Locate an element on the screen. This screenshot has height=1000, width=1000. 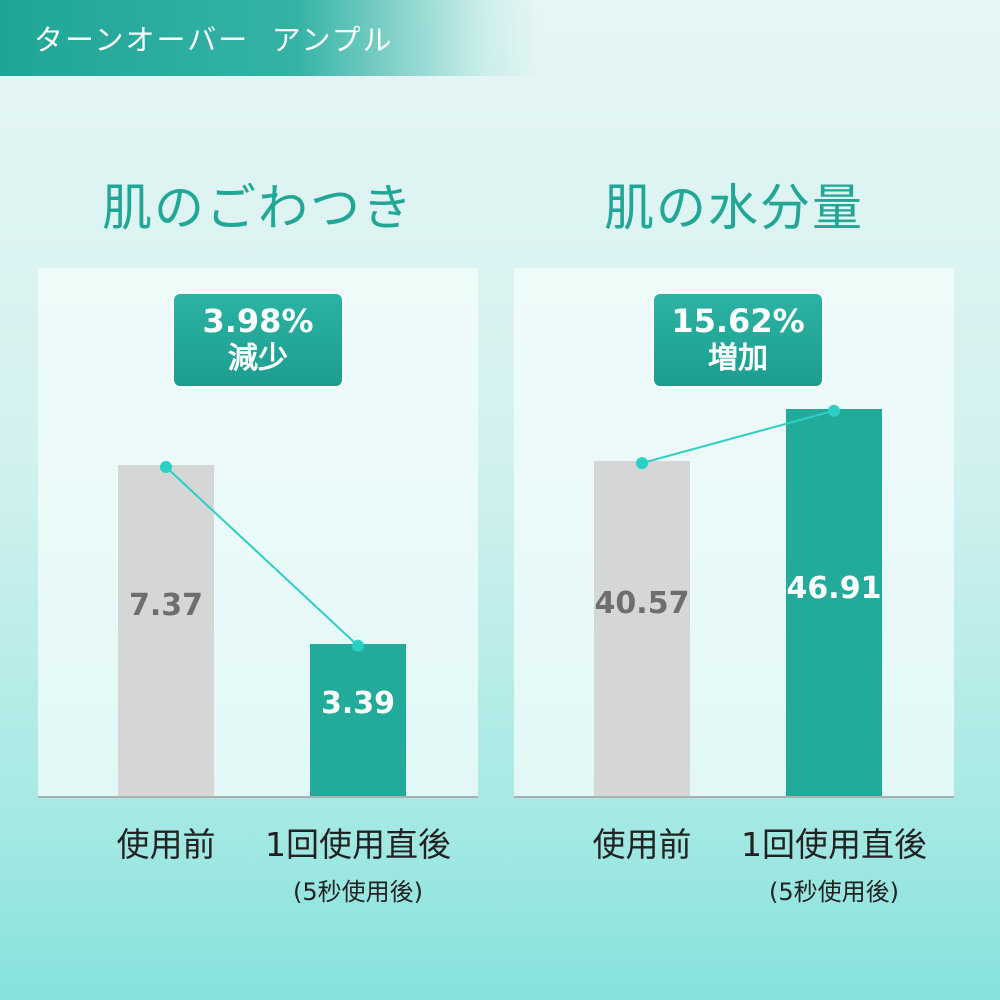
header-banner: ターンオーバー アンプル is located at coordinates (270, 38).